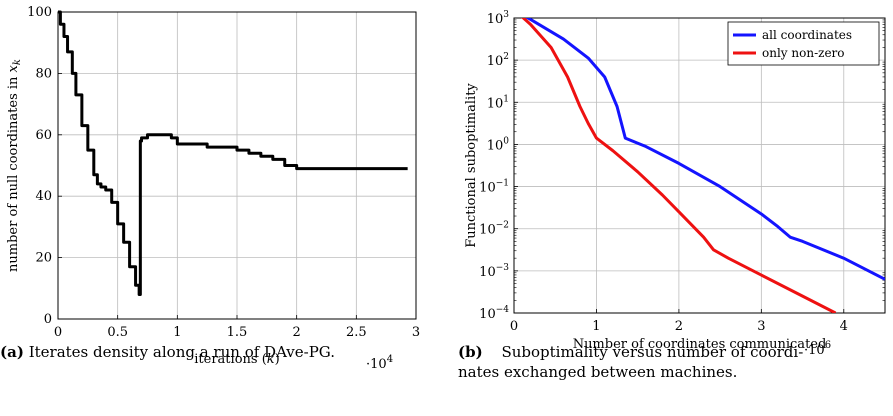 This screenshot has width=893, height=416. Describe the element at coordinates (817, 349) in the screenshot. I see `chart-b-xmultiplier: ·106` at that location.